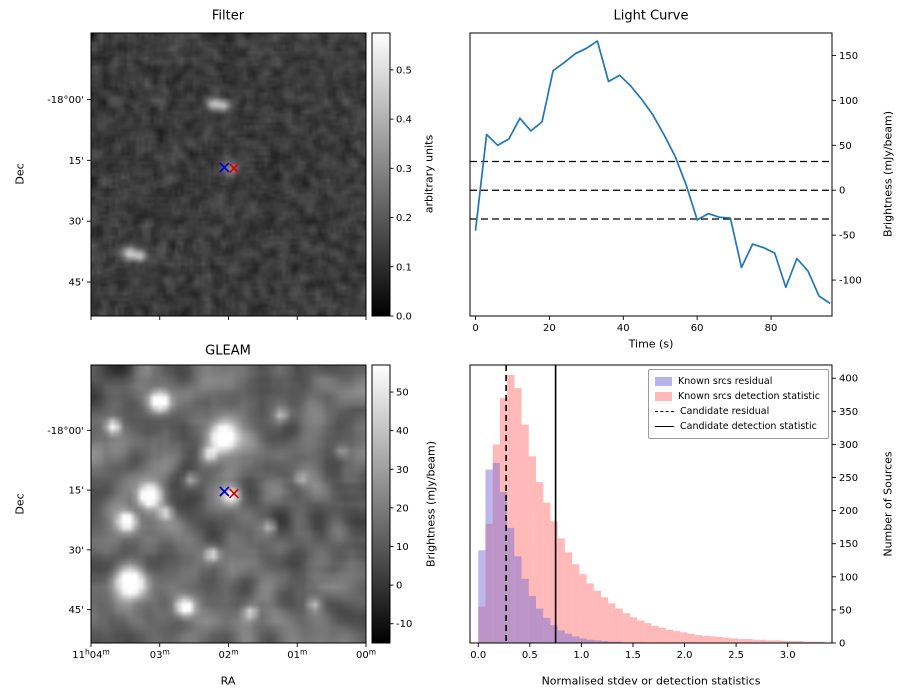 The height and width of the screenshot is (699, 907). I want to click on svg-text: 350, so click(848, 412).